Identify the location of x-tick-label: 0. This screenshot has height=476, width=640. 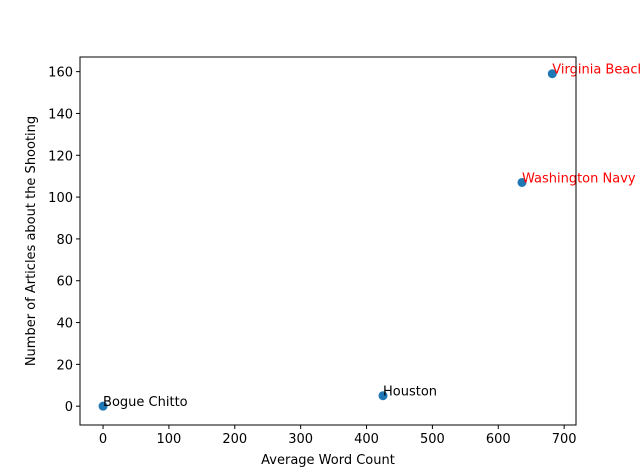
(103, 439).